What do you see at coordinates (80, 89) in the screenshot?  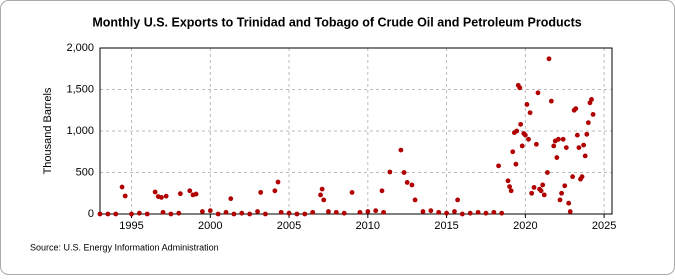 I see `y-tick-label: 1,500` at bounding box center [80, 89].